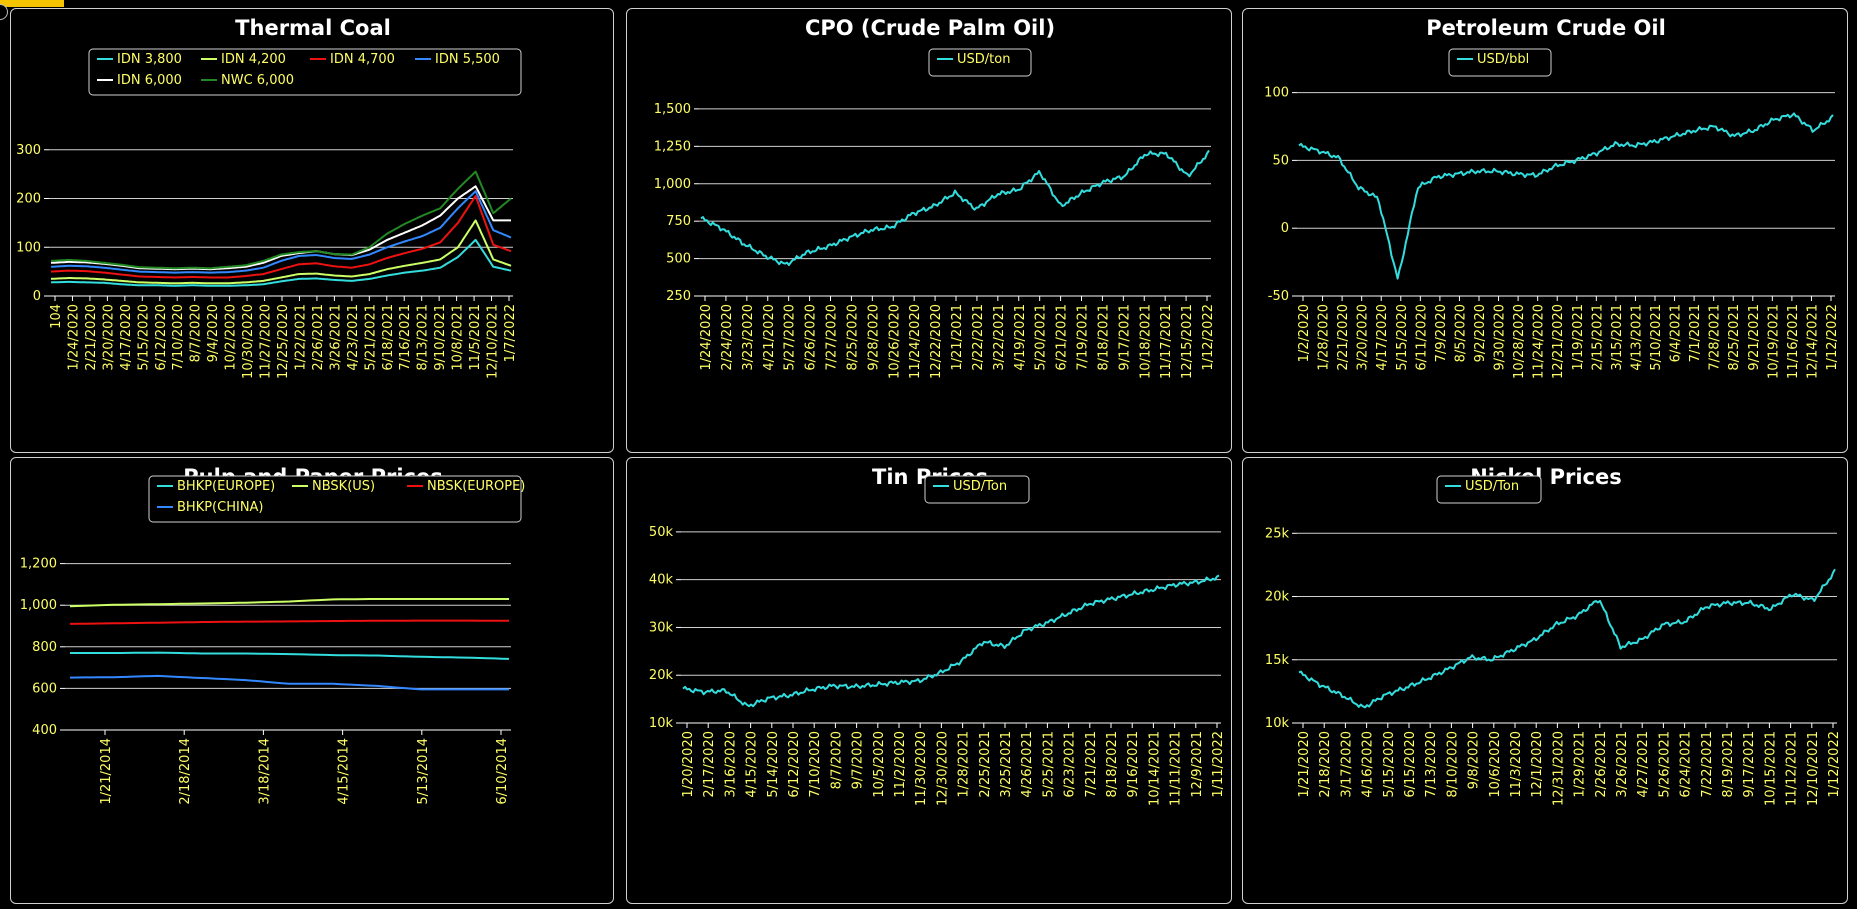 This screenshot has width=1857, height=909. What do you see at coordinates (1304, 333) in the screenshot?
I see `x-tick-label: 1/2/2020` at bounding box center [1304, 333].